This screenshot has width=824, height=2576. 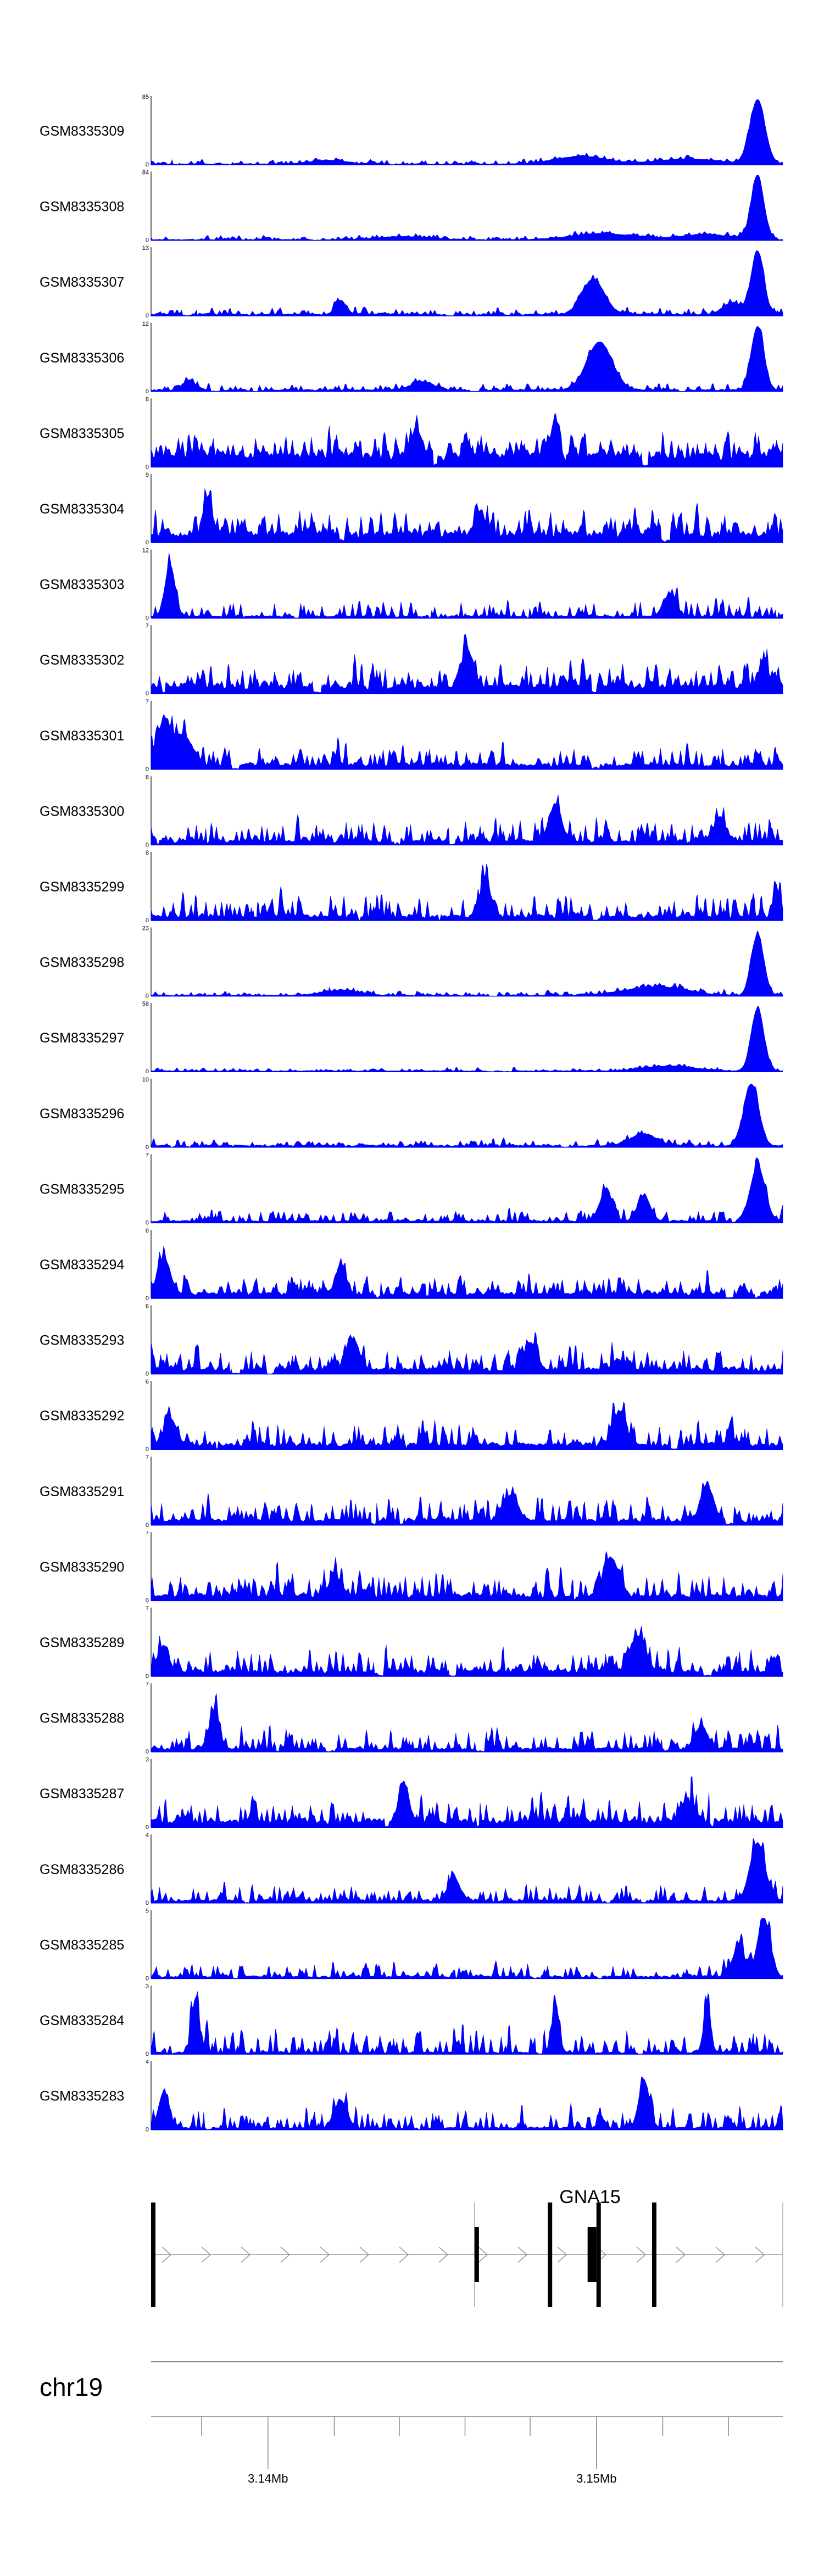 I want to click on track-GSM8335294: GSM8335294 8 0, so click(x=411, y=1265).